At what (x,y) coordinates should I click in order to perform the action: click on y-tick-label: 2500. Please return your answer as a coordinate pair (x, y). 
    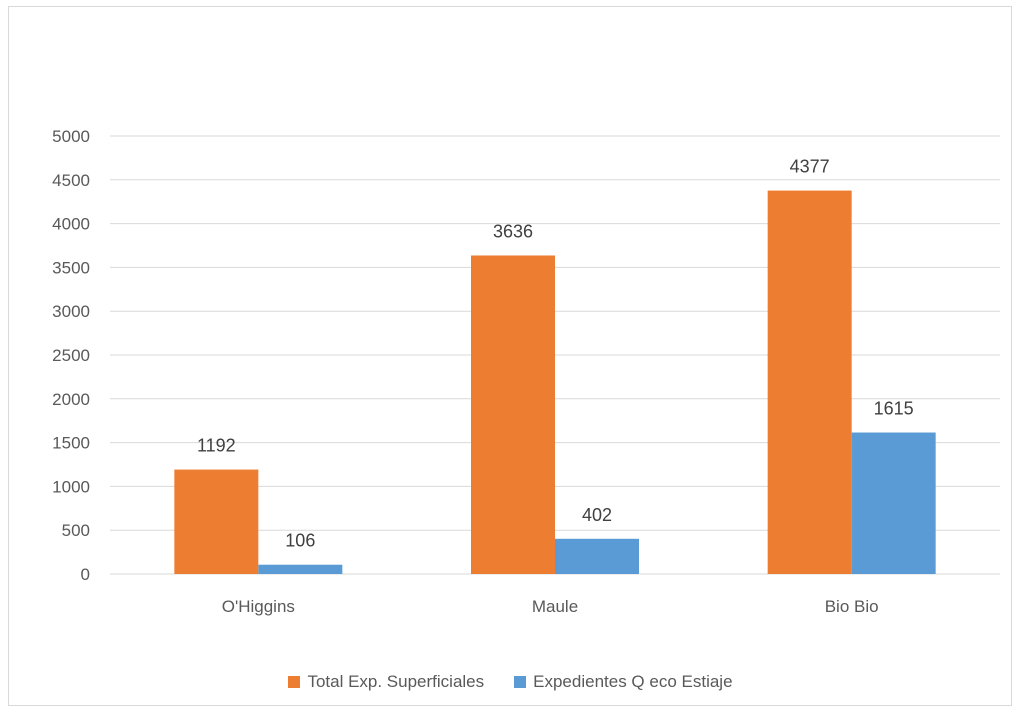
    Looking at the image, I should click on (71, 355).